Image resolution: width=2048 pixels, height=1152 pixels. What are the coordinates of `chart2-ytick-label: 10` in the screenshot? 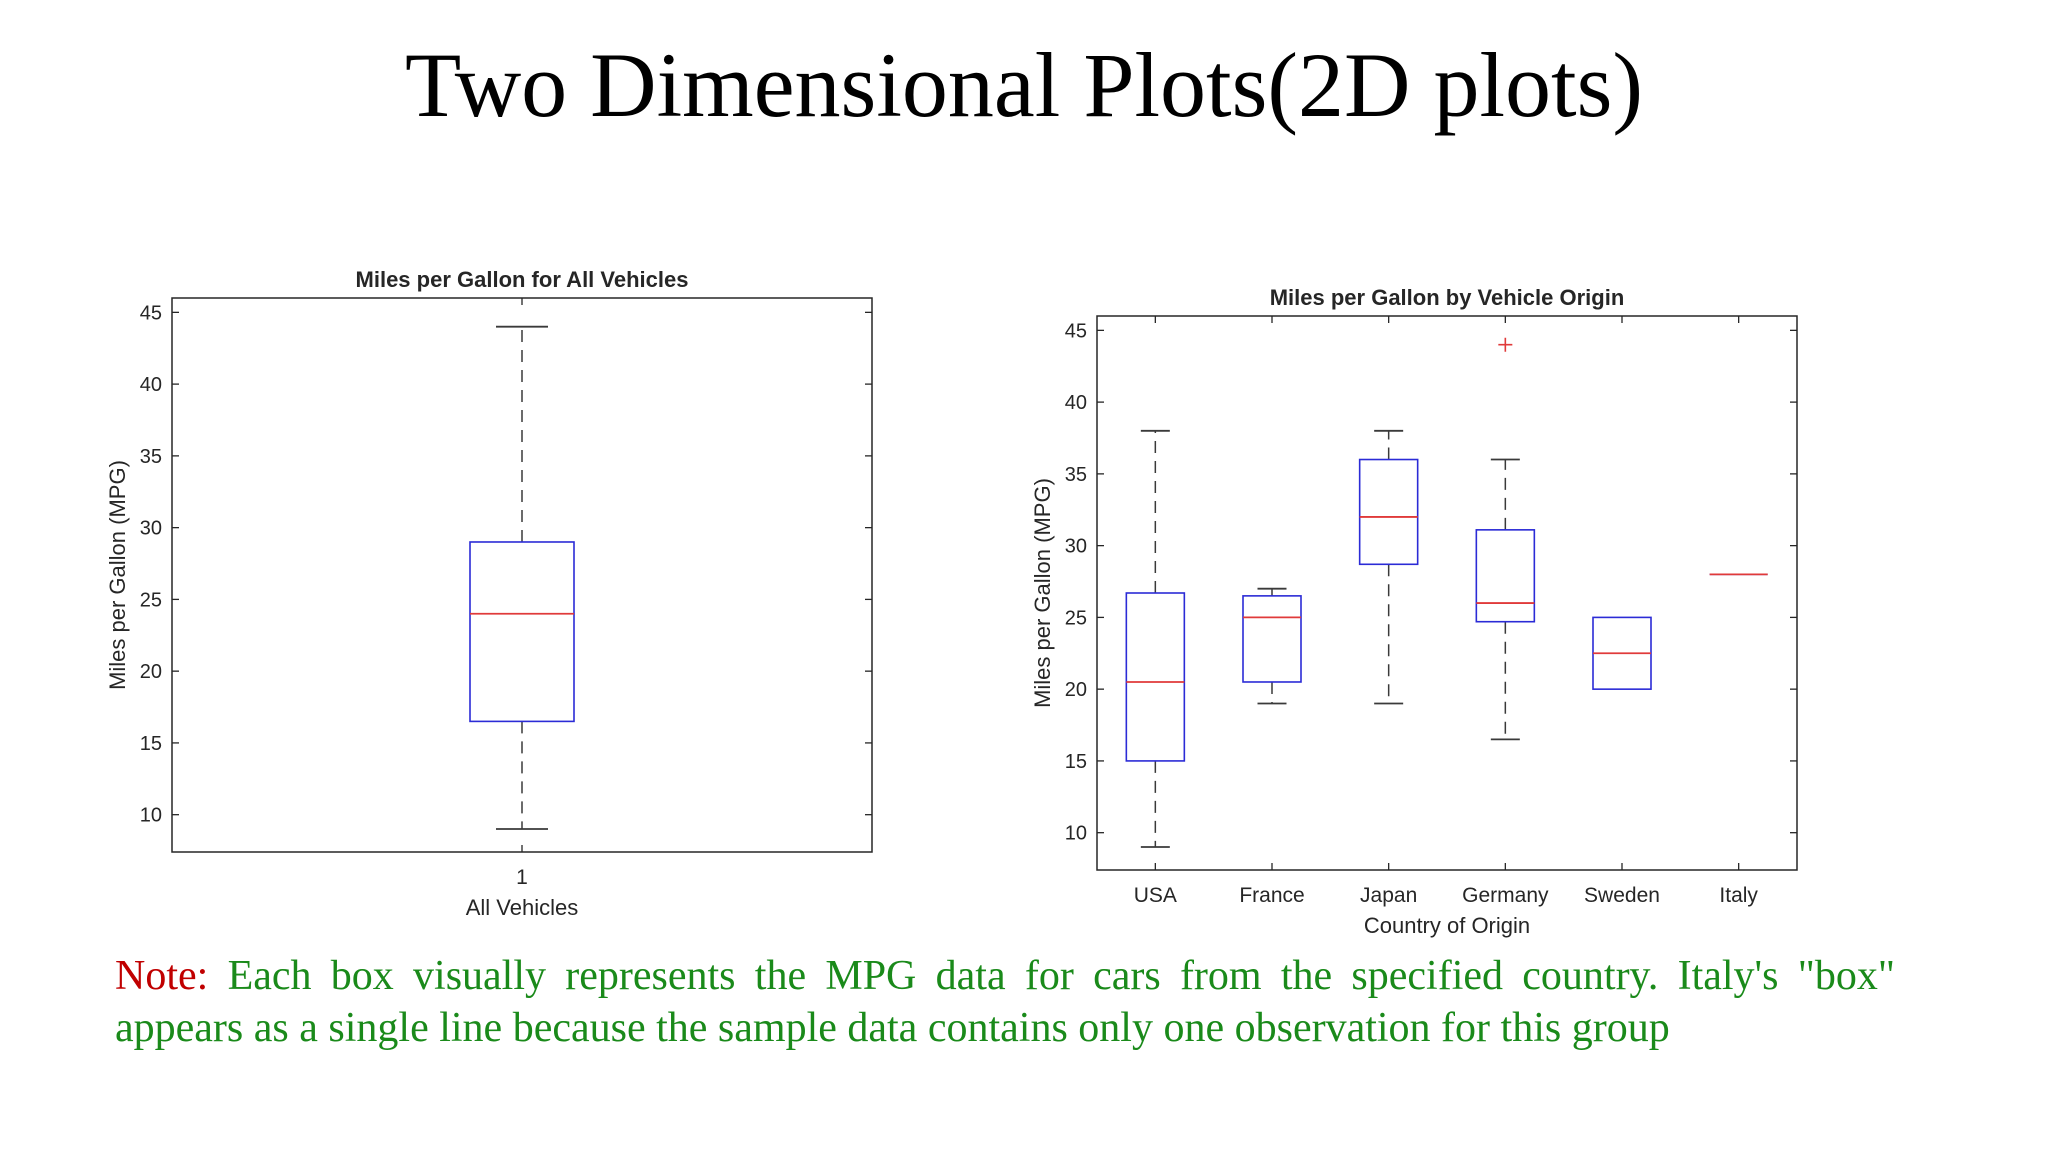 It's located at (1076, 834).